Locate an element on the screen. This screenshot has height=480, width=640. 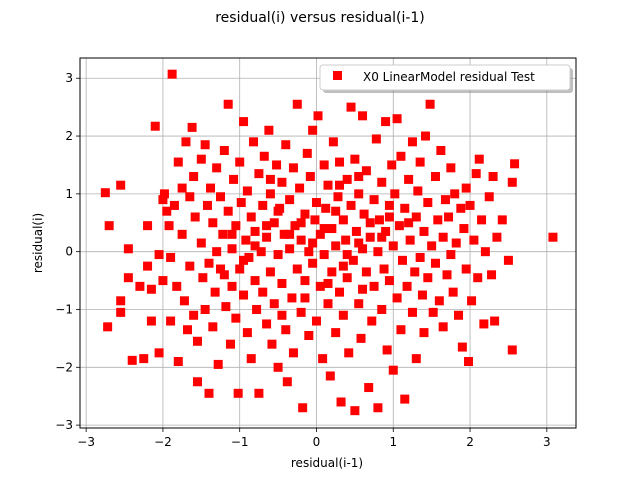
x-tick-label: −3 is located at coordinates (86, 442).